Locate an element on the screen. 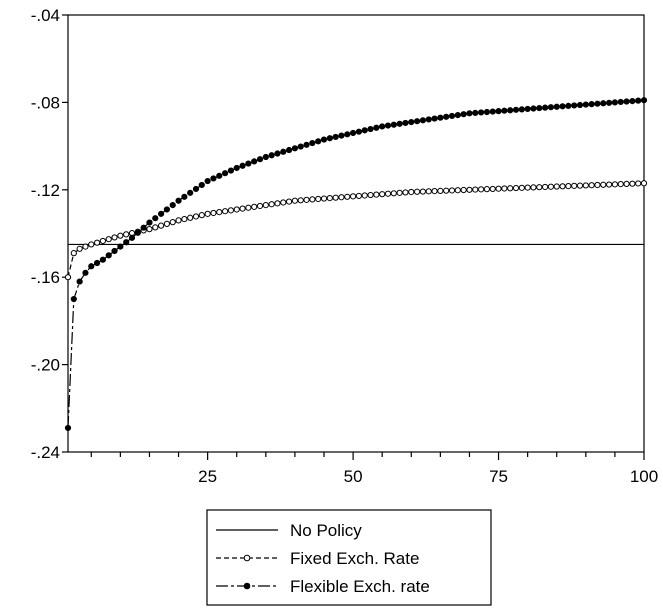 Image resolution: width=663 pixels, height=609 pixels. legend-item: Flexible Exch. rate is located at coordinates (323, 586).